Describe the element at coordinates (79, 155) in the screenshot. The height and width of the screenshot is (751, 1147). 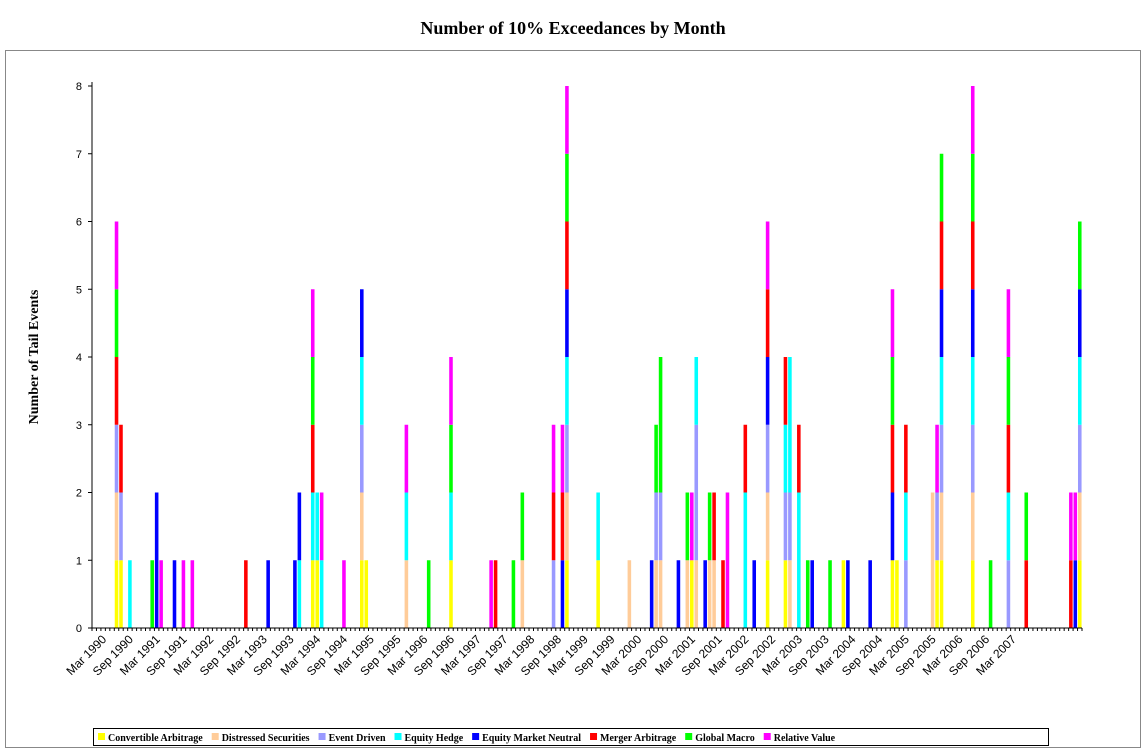
I see `y-tick-label: 7` at that location.